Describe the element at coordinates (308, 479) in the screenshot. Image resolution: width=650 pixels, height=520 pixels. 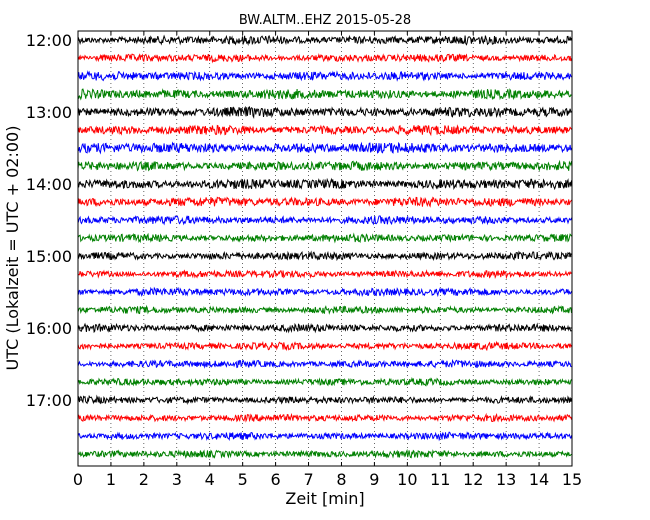
I see `x-tick-label: 7` at that location.